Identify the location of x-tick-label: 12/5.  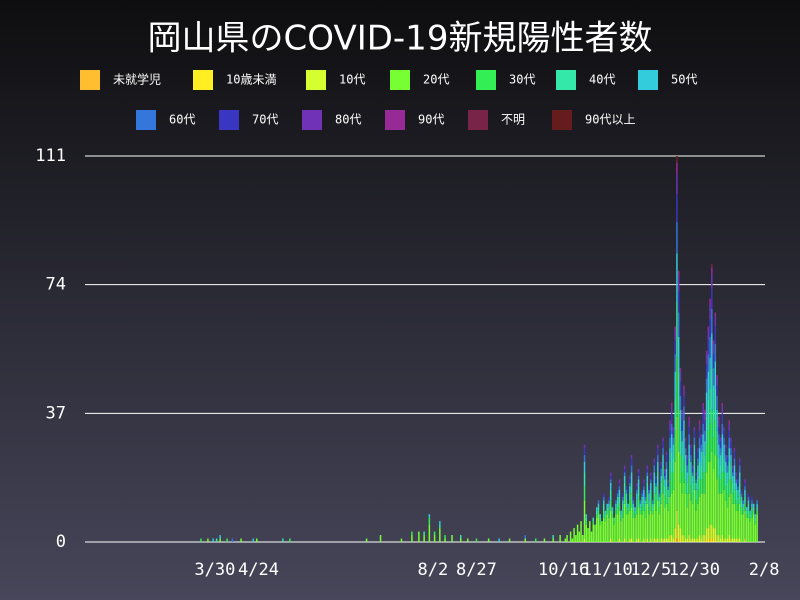
(650, 570).